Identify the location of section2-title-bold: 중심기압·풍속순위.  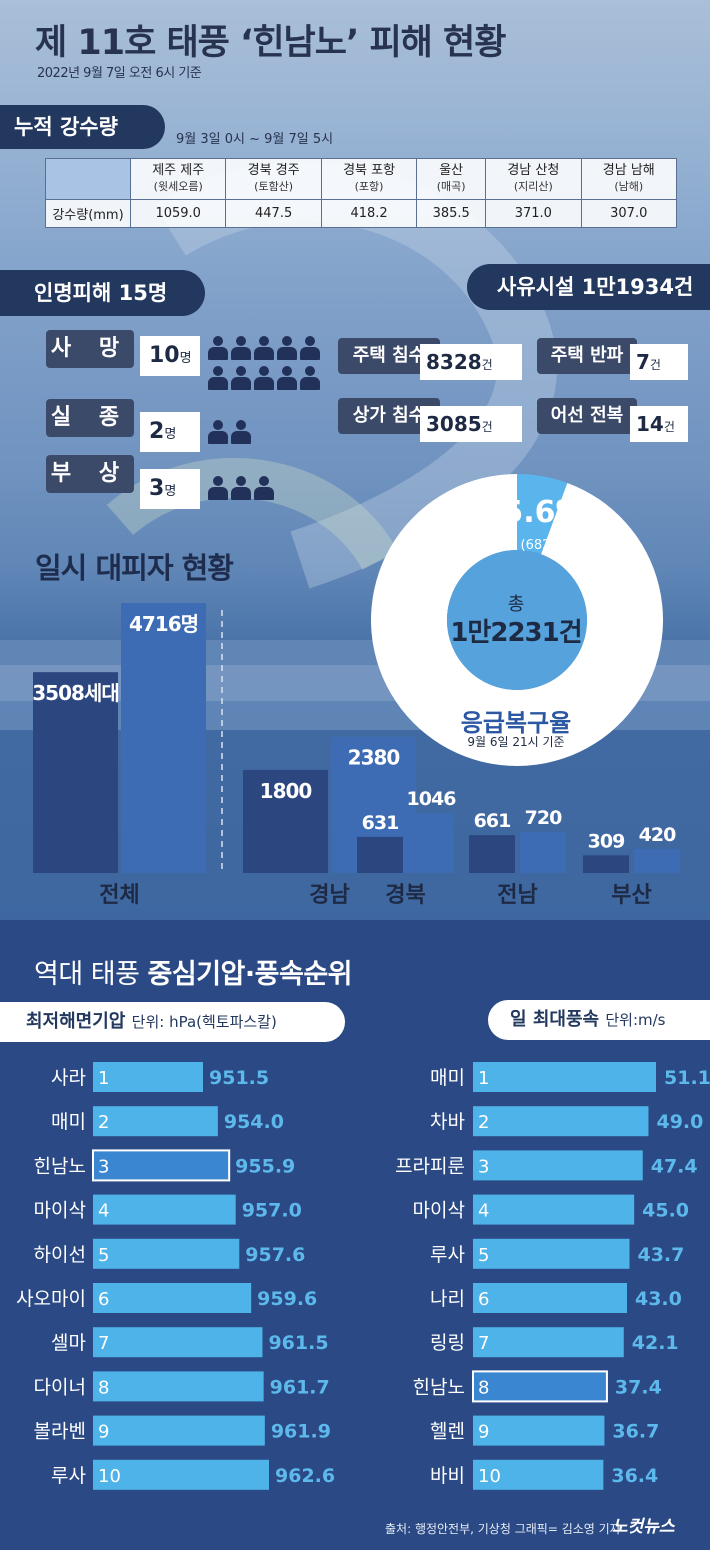
(250, 974).